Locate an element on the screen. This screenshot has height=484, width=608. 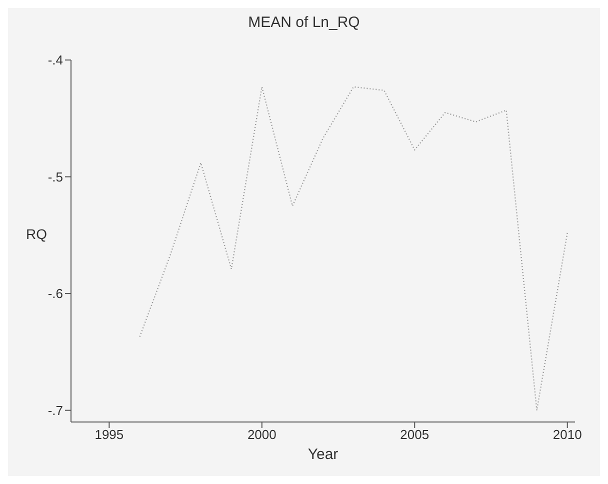
y-axis-title: RQ is located at coordinates (36, 234).